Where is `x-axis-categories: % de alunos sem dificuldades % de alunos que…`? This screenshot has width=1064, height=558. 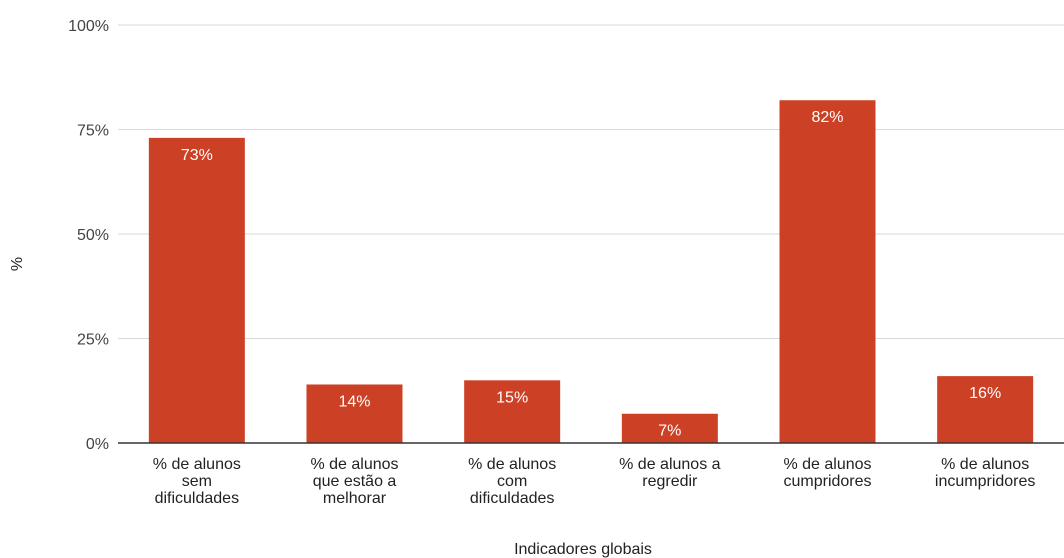
x-axis-categories: % de alunos sem dificuldades % de alunos que… is located at coordinates (594, 481).